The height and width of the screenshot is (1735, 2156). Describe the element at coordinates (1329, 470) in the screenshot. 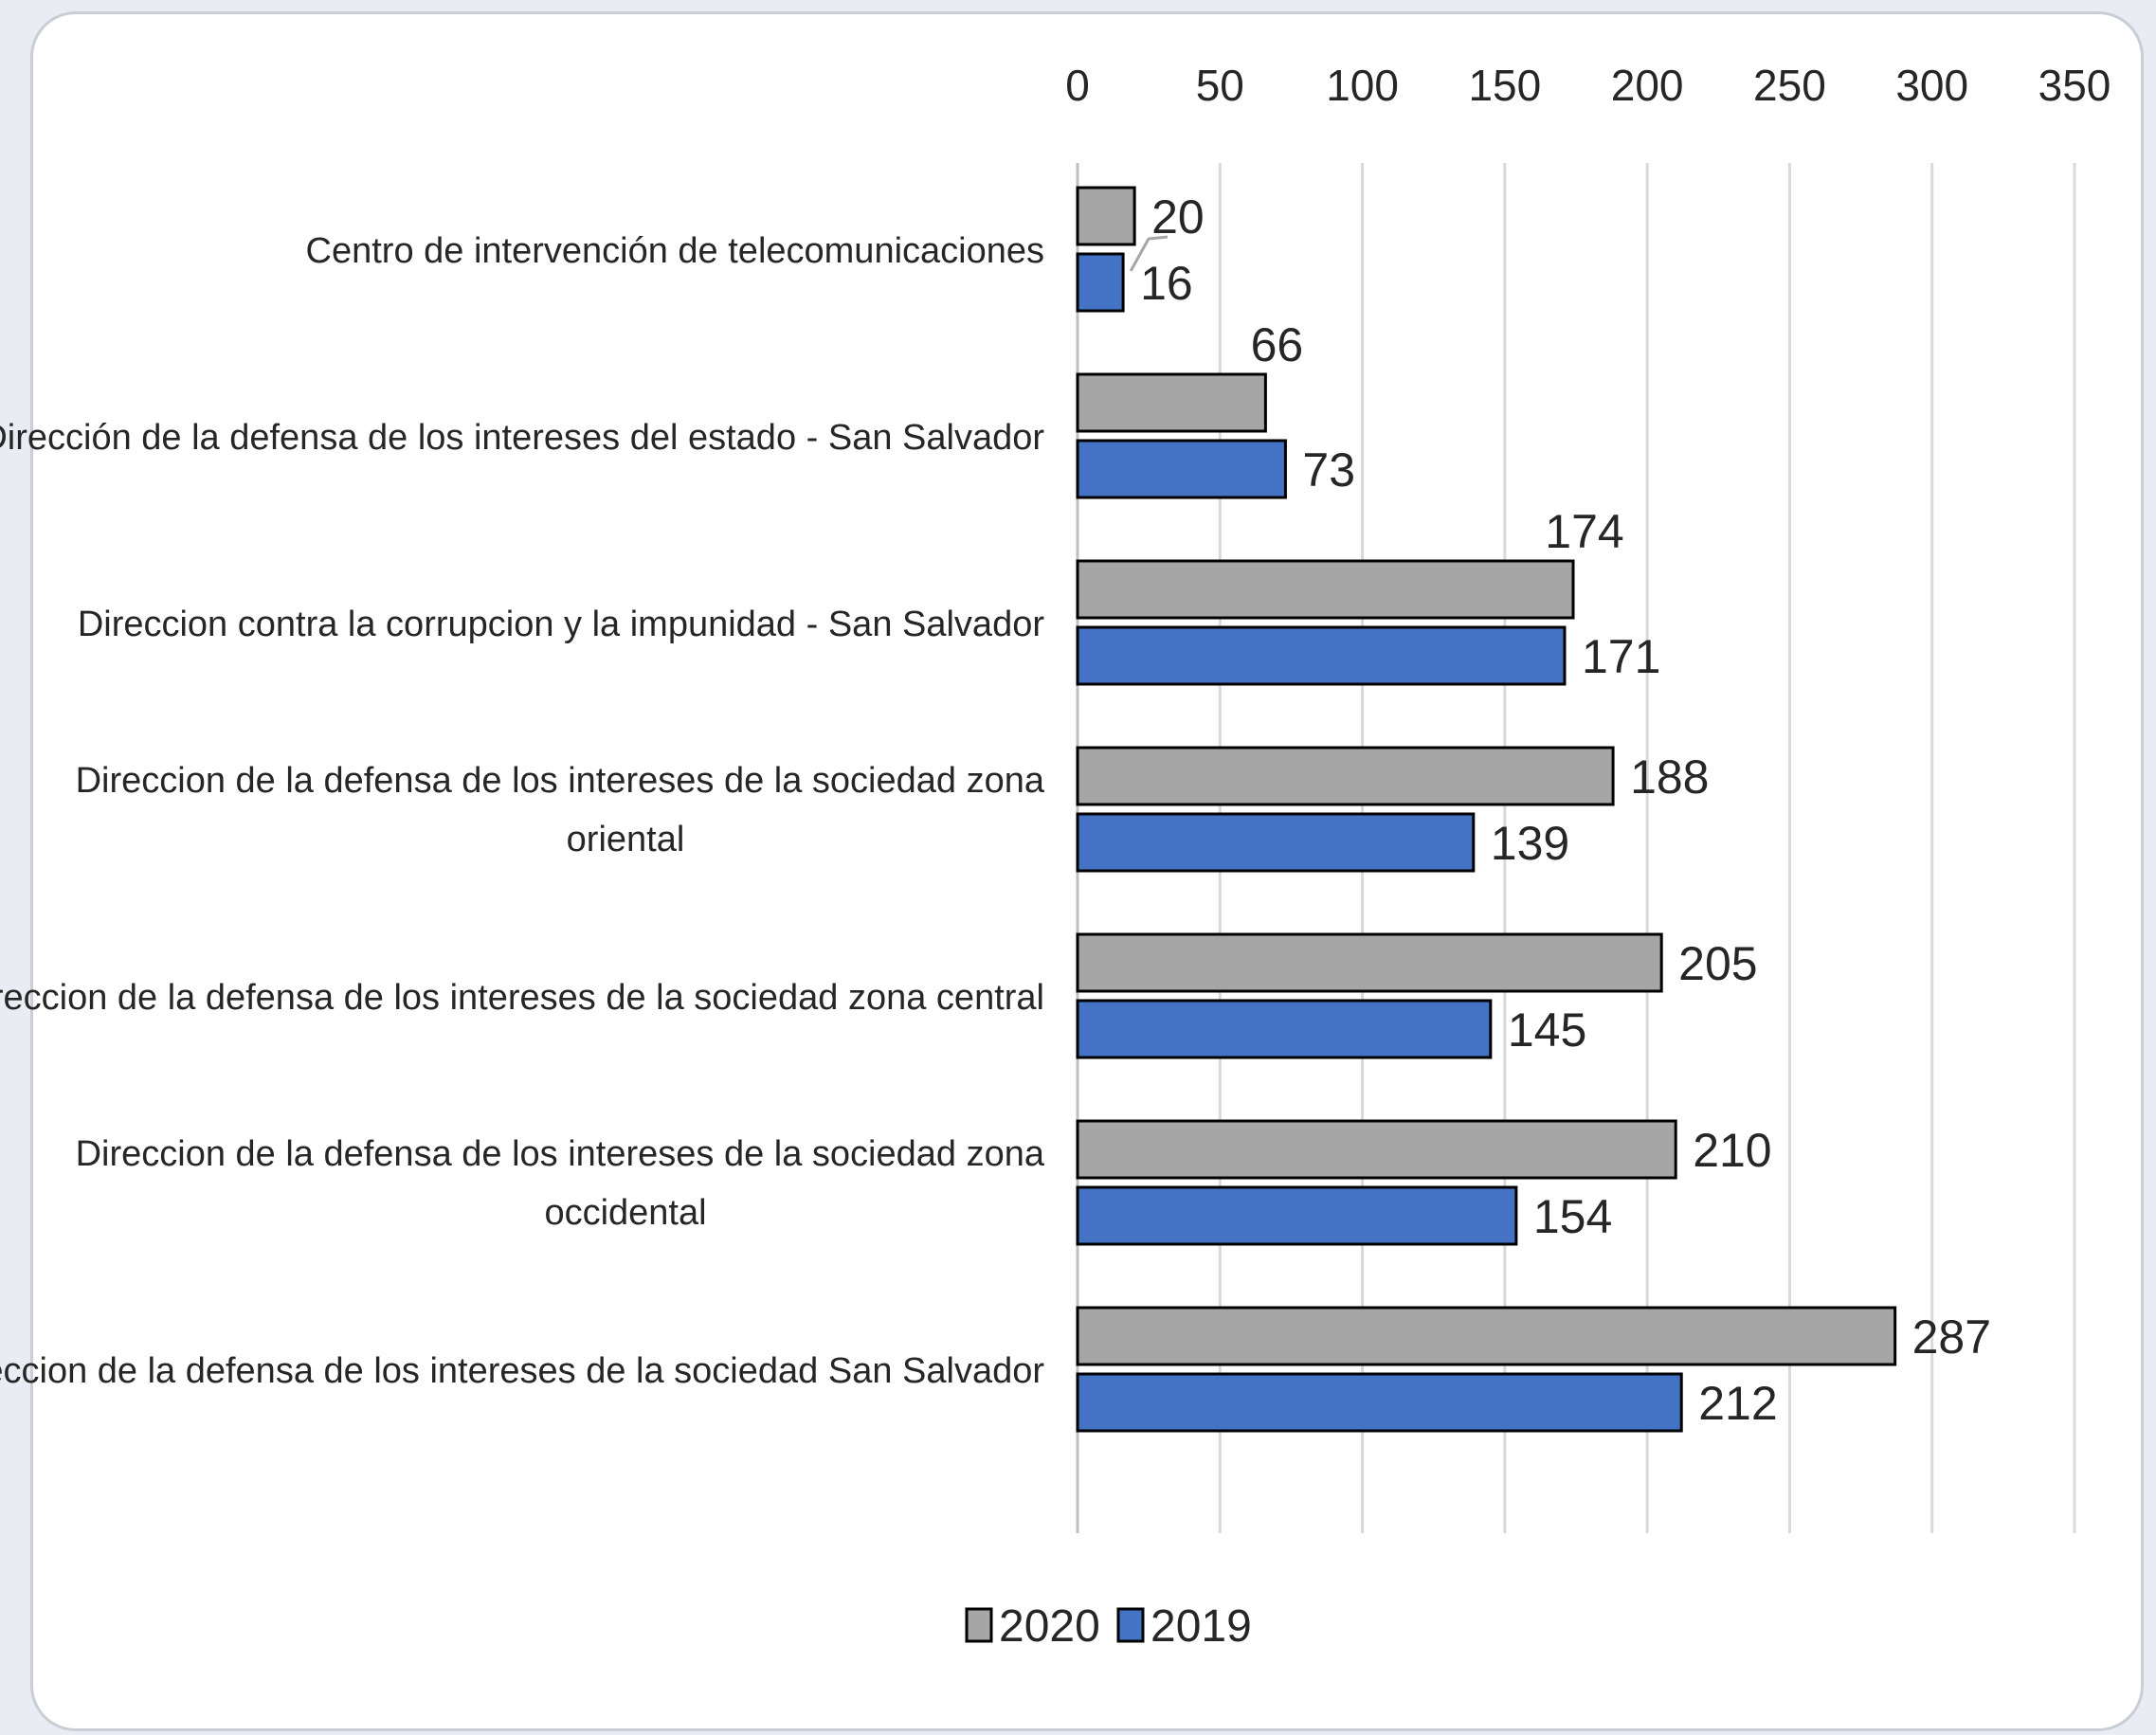

I see `data-label-2019: 73` at that location.